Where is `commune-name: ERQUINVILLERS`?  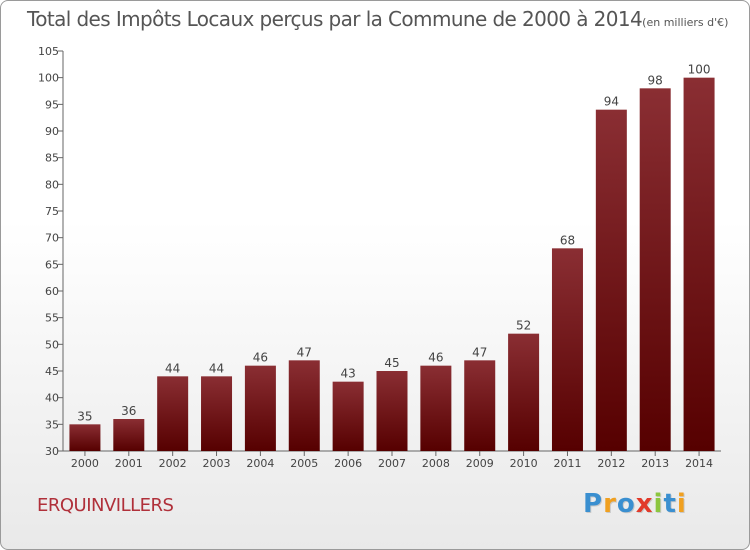
commune-name: ERQUINVILLERS is located at coordinates (105, 505).